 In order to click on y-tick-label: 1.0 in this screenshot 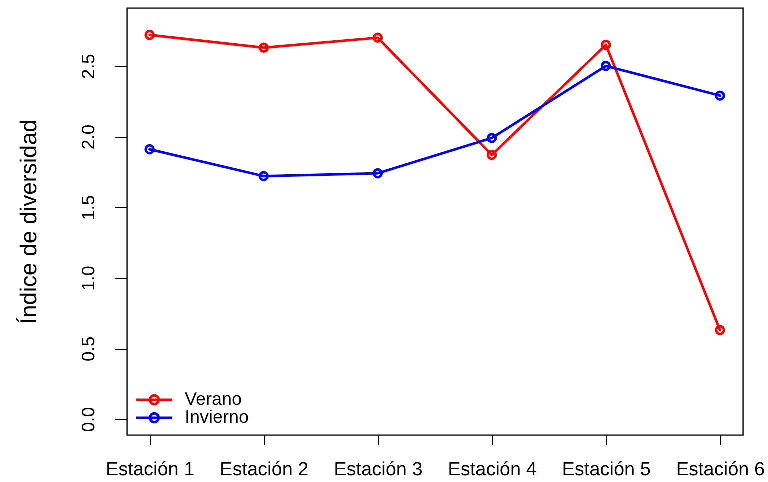, I will do `click(88, 278)`.